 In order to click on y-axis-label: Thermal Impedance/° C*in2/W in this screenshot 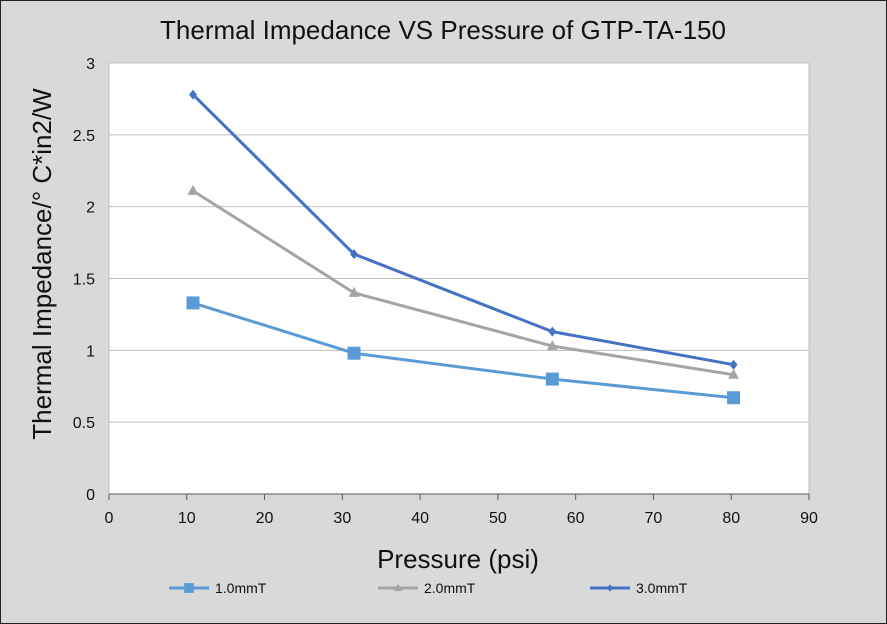, I will do `click(42, 264)`.